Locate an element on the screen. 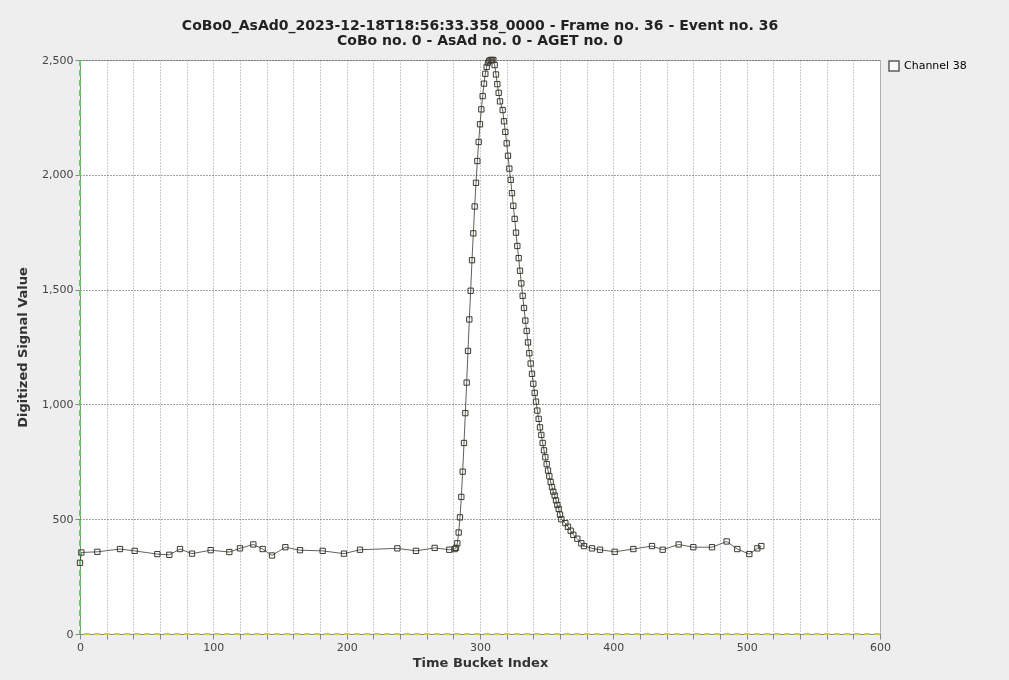  x-tick-label: 0 is located at coordinates (80, 647).